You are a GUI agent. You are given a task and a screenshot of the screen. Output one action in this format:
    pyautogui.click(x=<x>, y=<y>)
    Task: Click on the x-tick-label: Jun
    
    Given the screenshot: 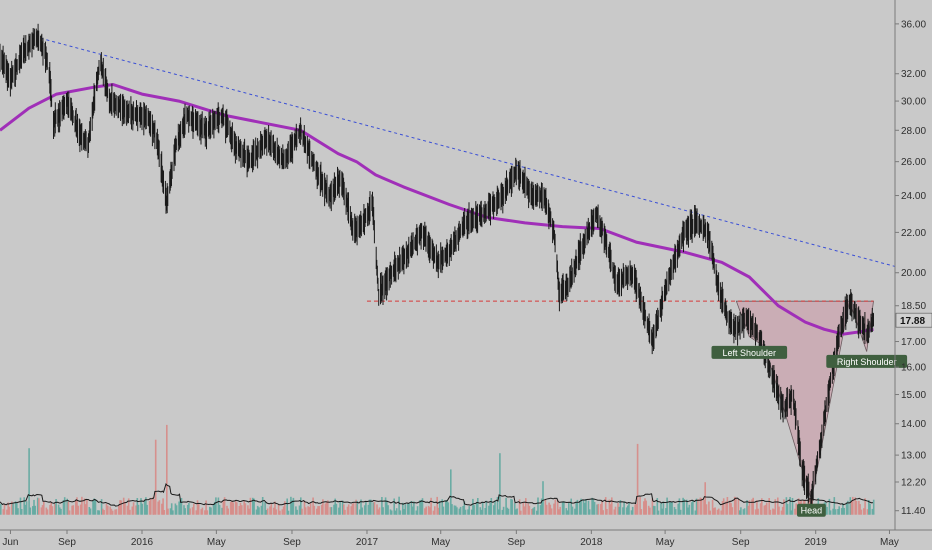 What is the action you would take?
    pyautogui.click(x=10, y=542)
    